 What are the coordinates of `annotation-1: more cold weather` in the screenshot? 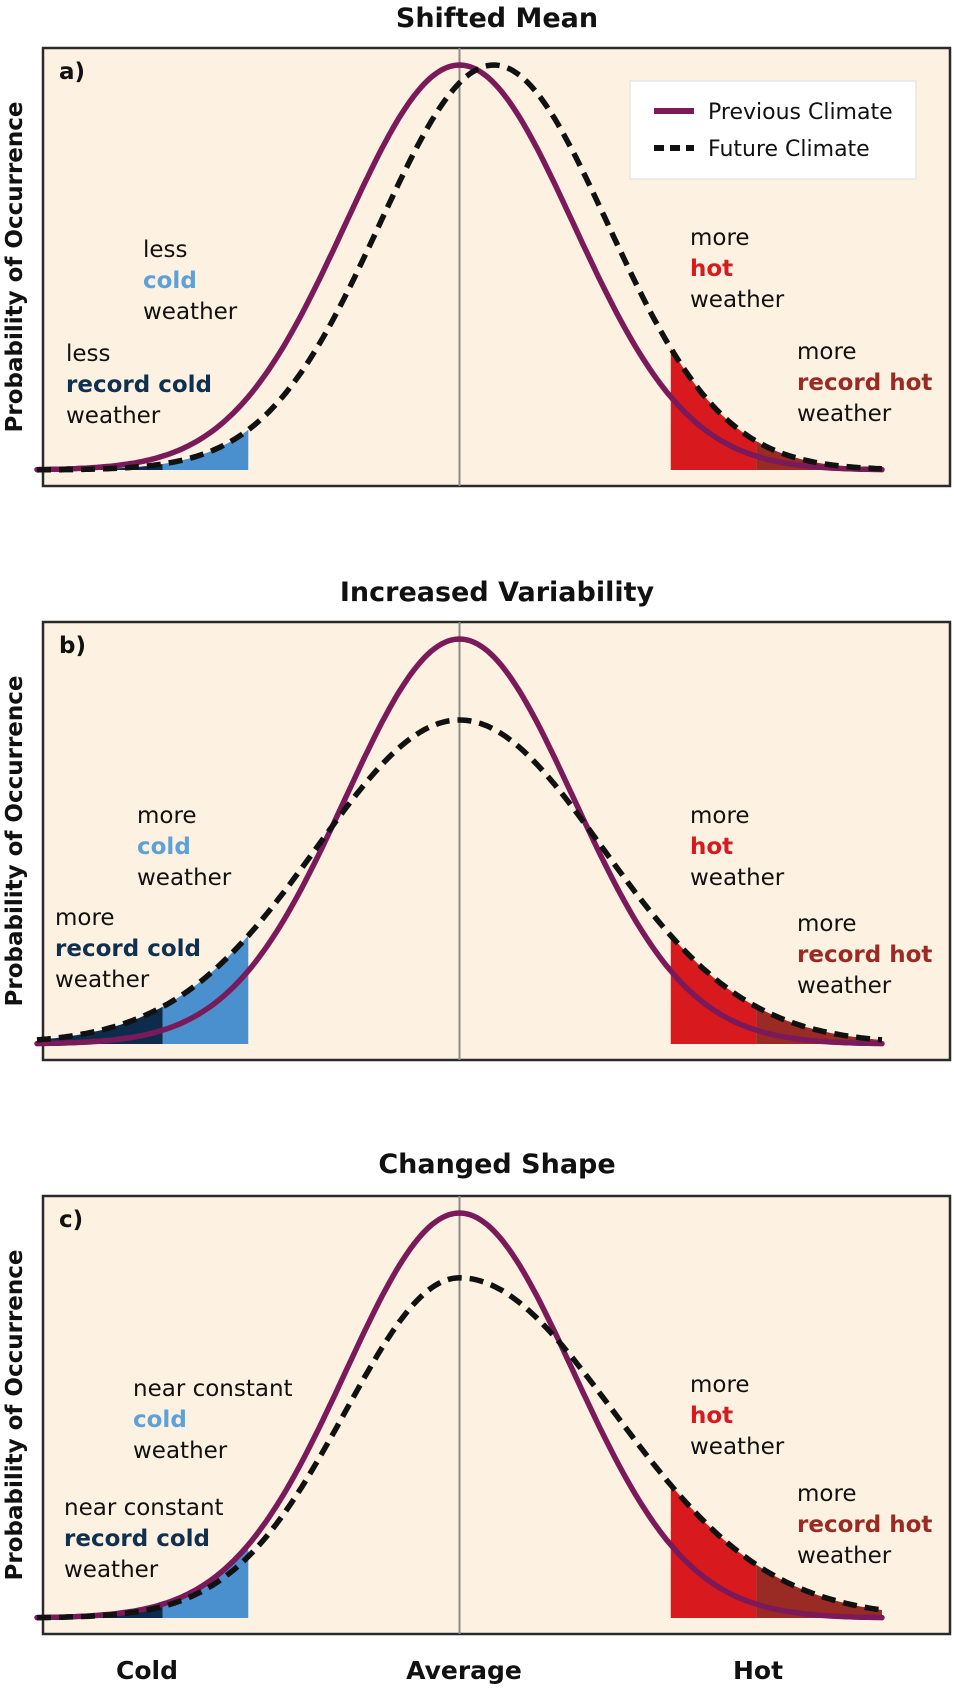 It's located at (184, 847).